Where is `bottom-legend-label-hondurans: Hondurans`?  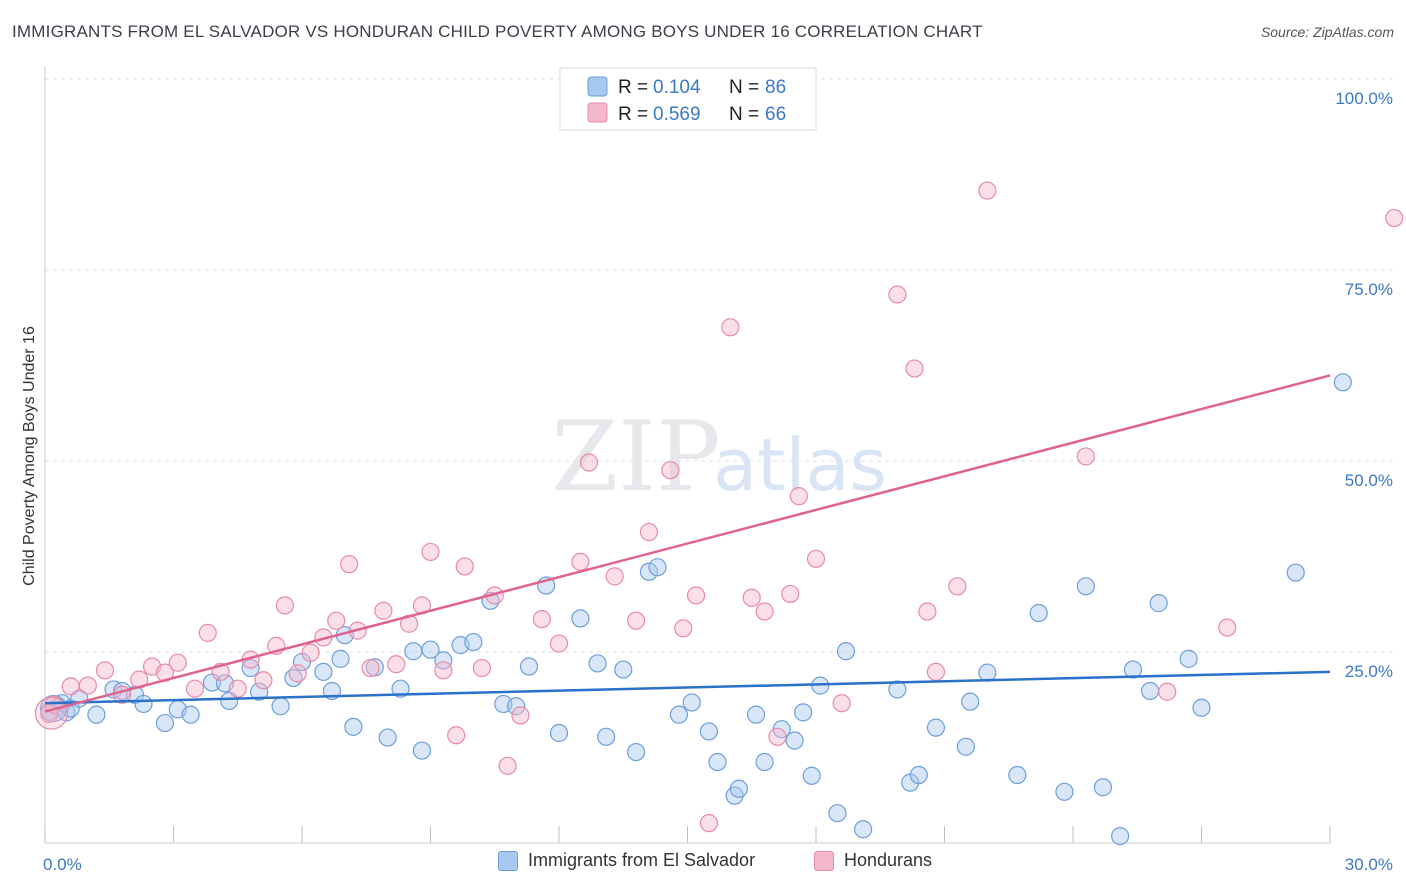 bottom-legend-label-hondurans: Hondurans is located at coordinates (888, 860).